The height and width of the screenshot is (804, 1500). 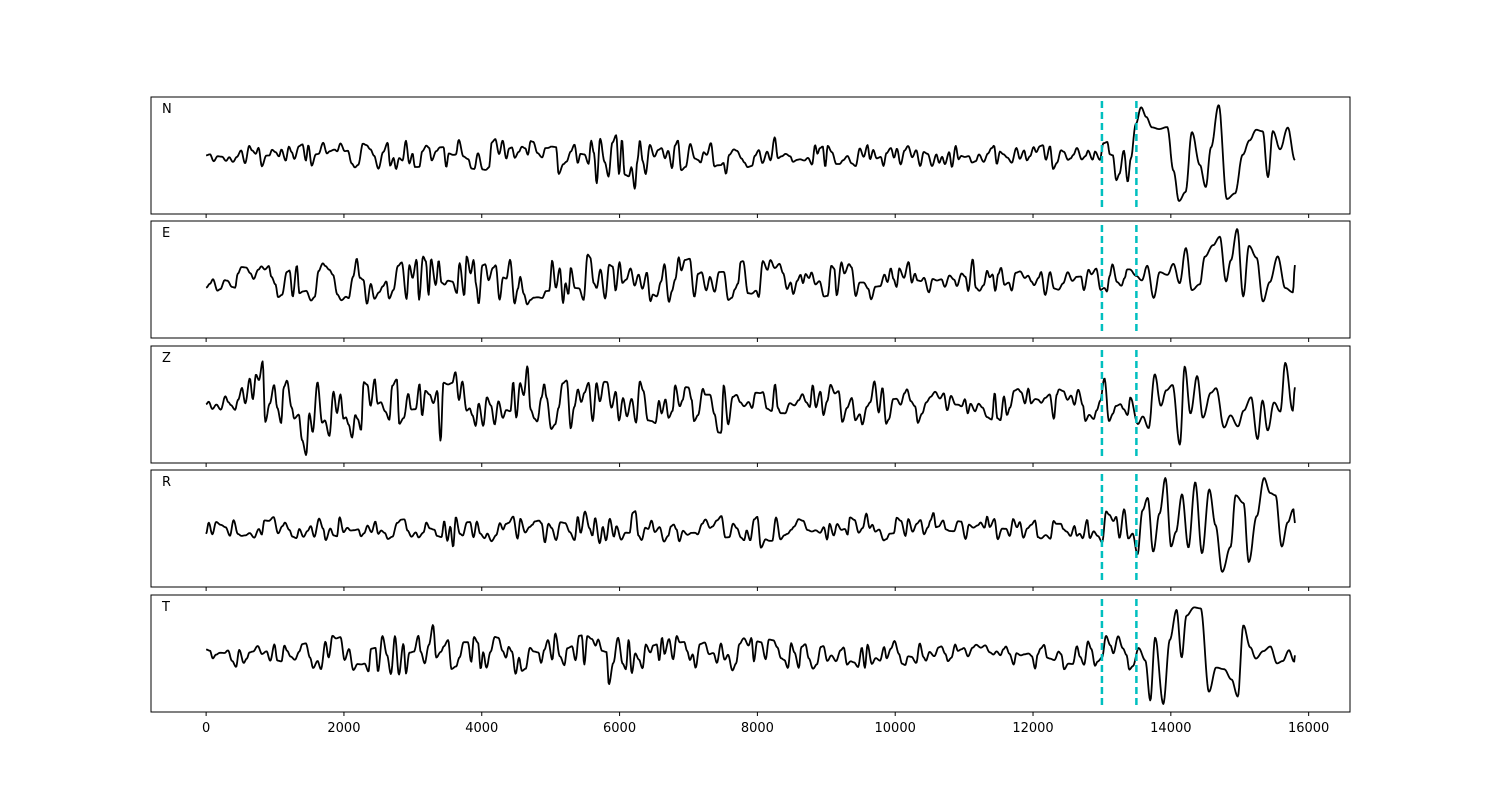 What do you see at coordinates (481, 728) in the screenshot?
I see `x-tick-label: 4000` at bounding box center [481, 728].